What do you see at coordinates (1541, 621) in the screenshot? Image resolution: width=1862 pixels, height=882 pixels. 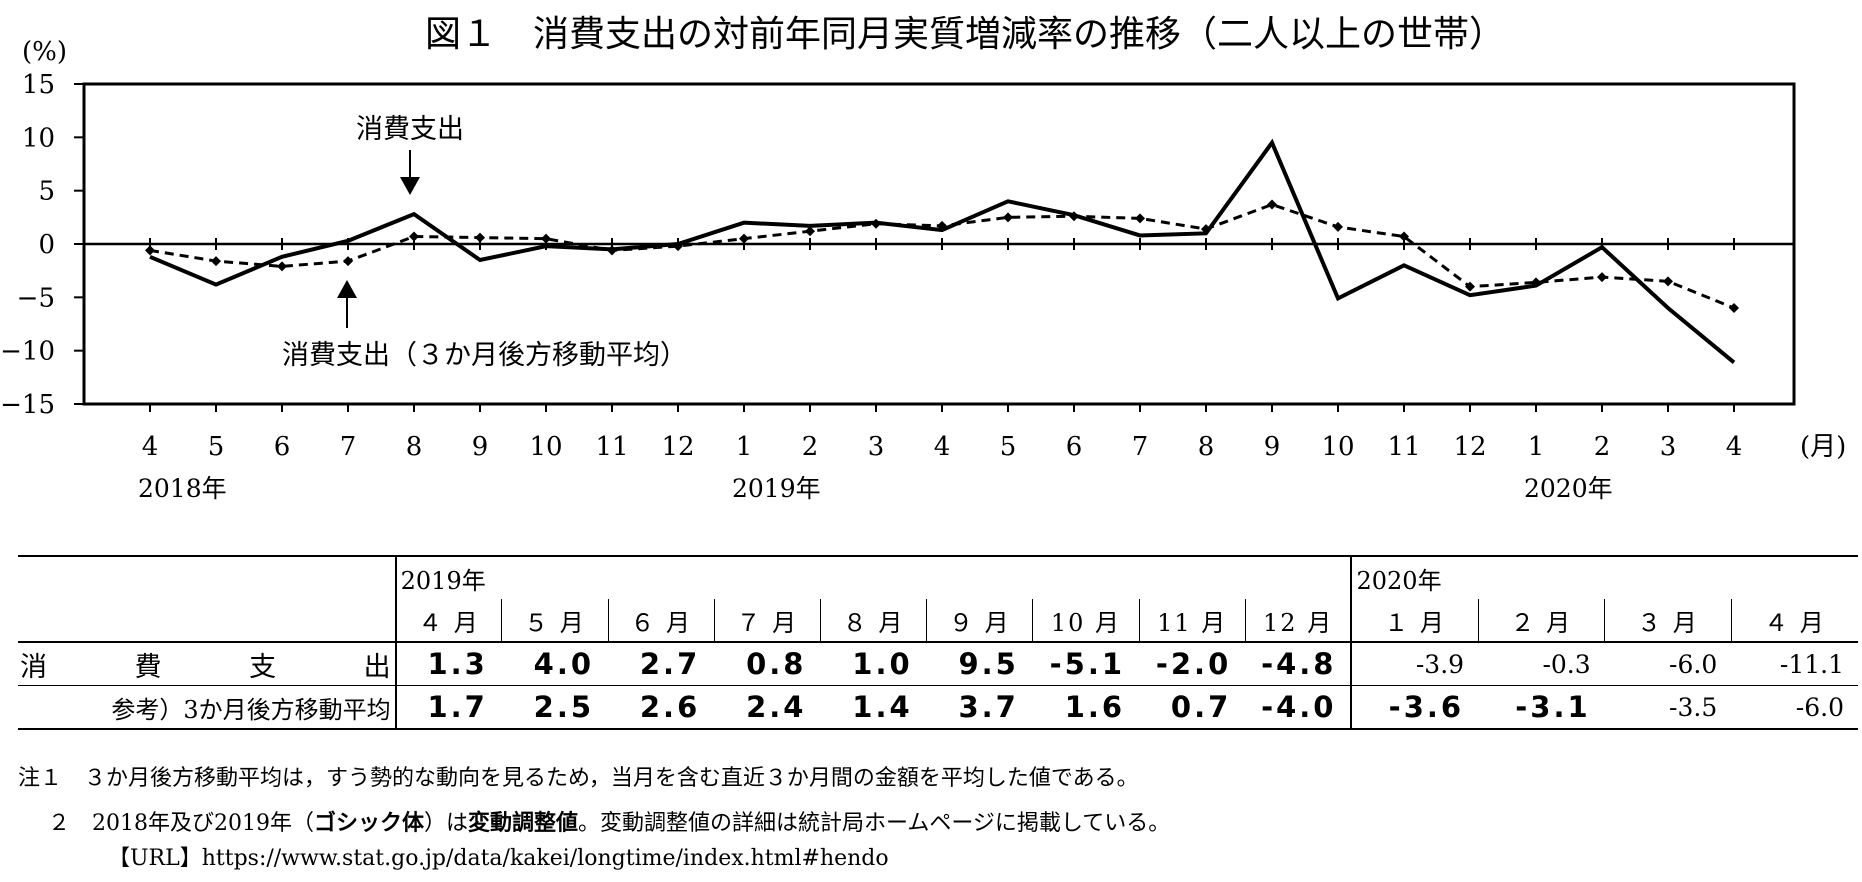 I see `month-header: ２ 月` at bounding box center [1541, 621].